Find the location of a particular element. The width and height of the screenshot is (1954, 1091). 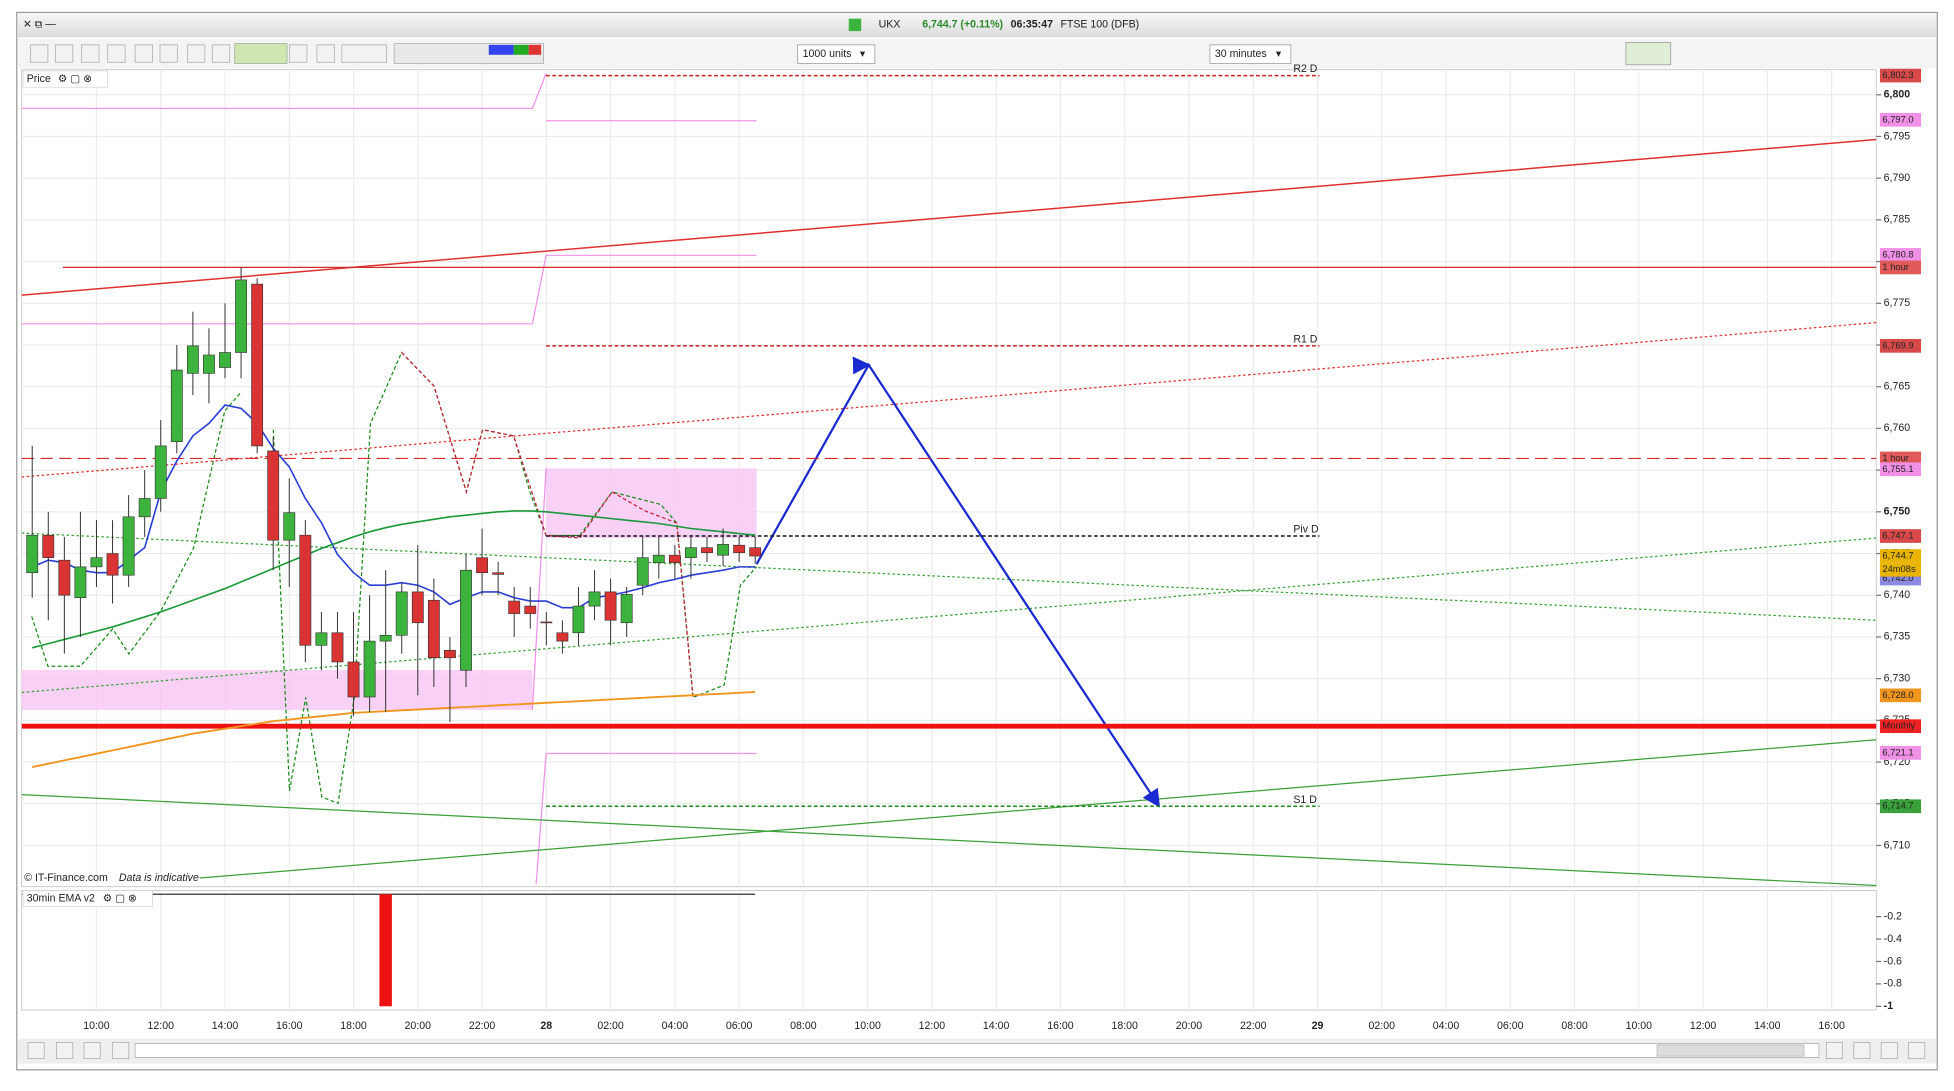

interval-dropdown is located at coordinates (1250, 54).